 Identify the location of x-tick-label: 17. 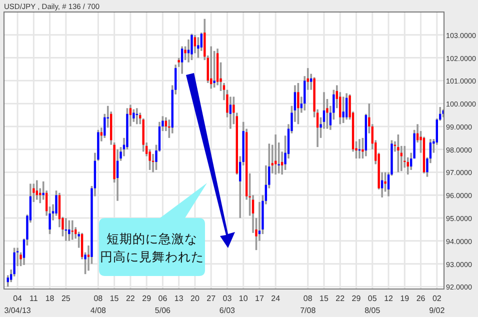
(259, 298).